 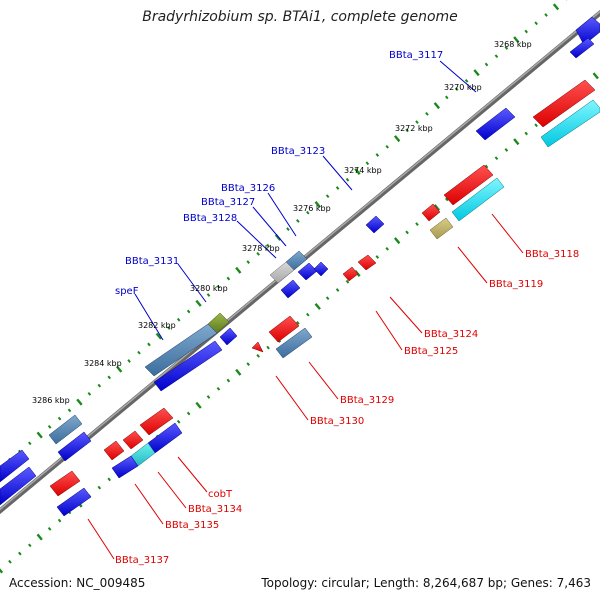 I want to click on scale-label: 3280 kbp, so click(x=209, y=288).